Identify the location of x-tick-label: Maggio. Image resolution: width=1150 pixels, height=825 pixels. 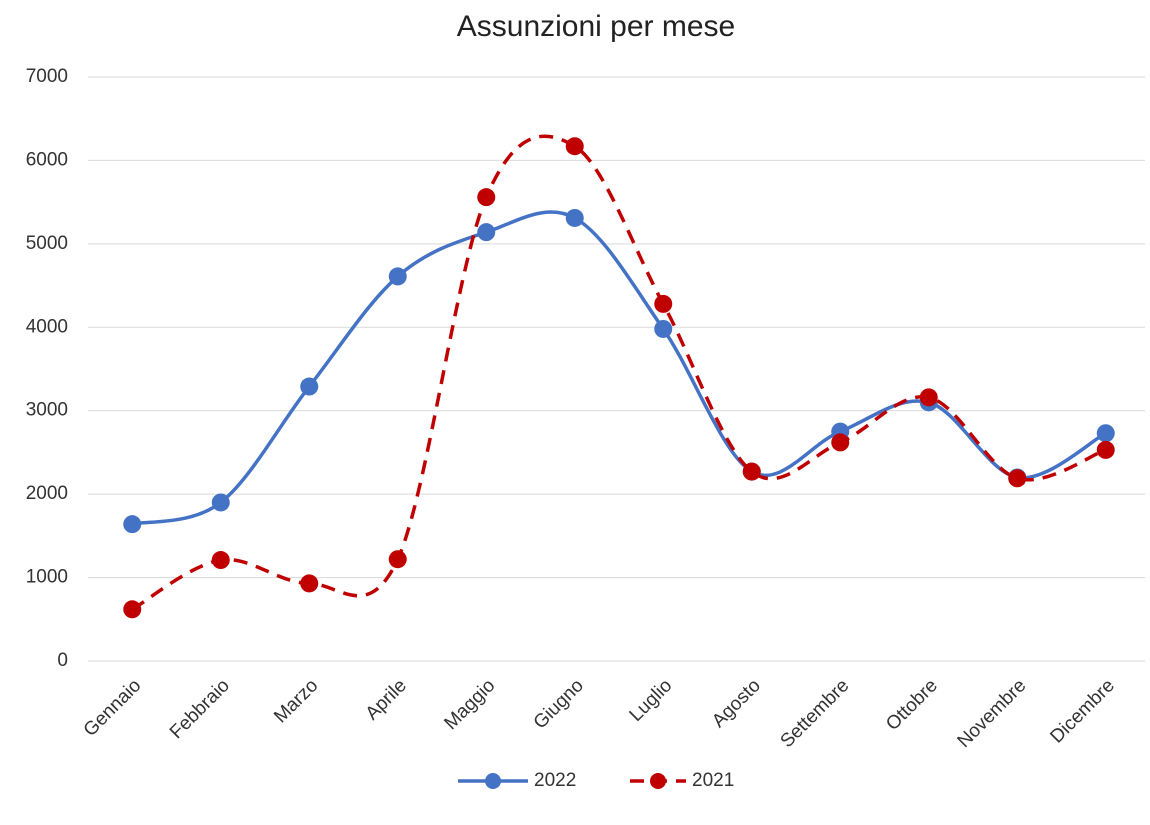
(469, 704).